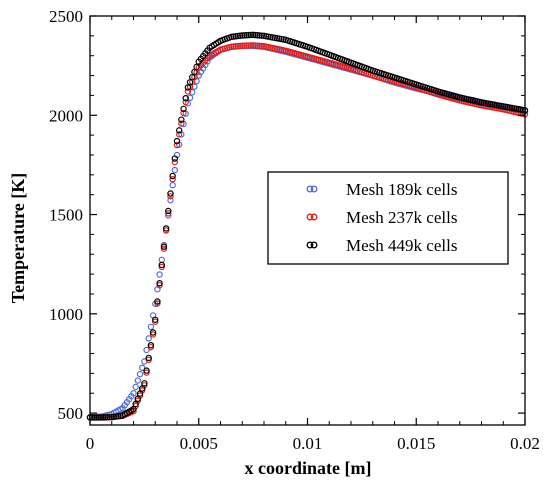 This screenshot has width=550, height=495. What do you see at coordinates (401, 189) in the screenshot?
I see `legend-label: Mesh 189k cells` at bounding box center [401, 189].